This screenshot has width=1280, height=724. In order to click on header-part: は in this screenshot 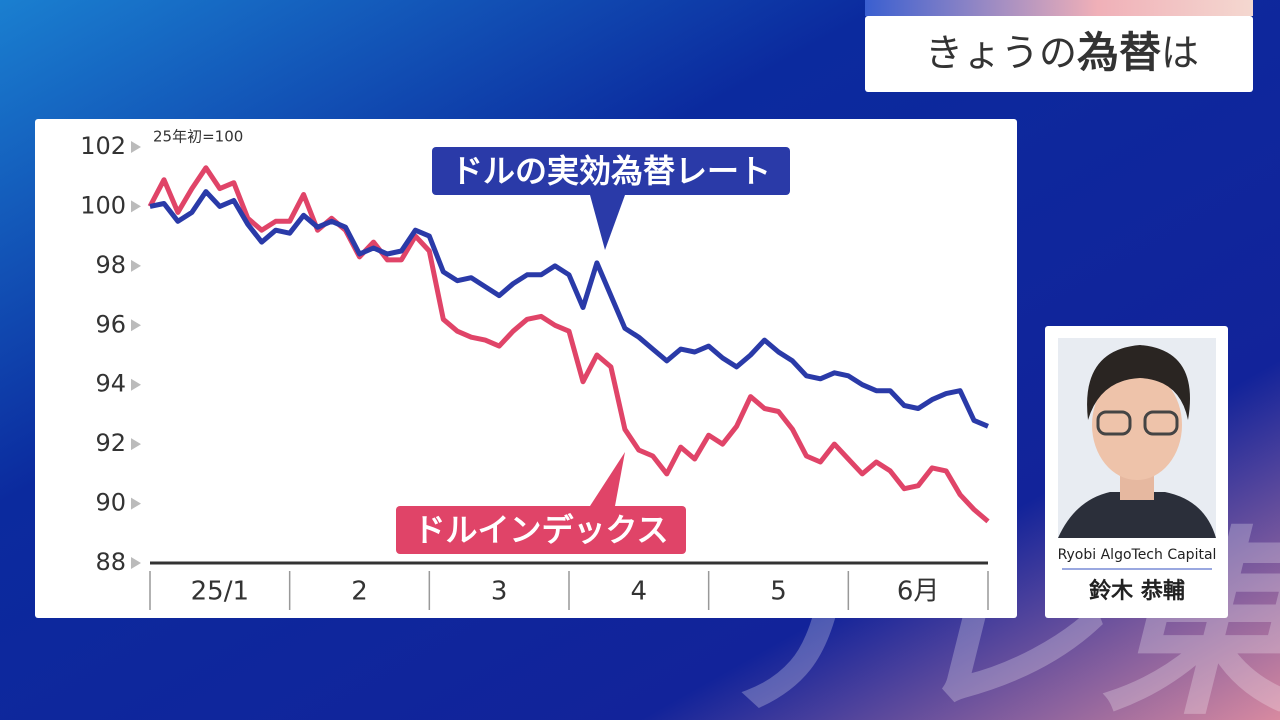, I will do `click(1180, 53)`.